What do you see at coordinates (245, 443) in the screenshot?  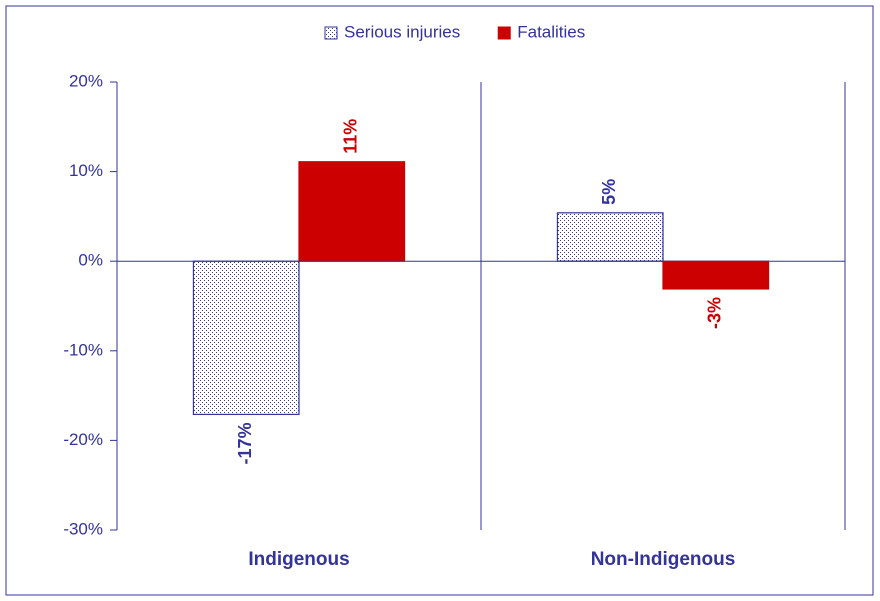 I see `value-label: -17%` at bounding box center [245, 443].